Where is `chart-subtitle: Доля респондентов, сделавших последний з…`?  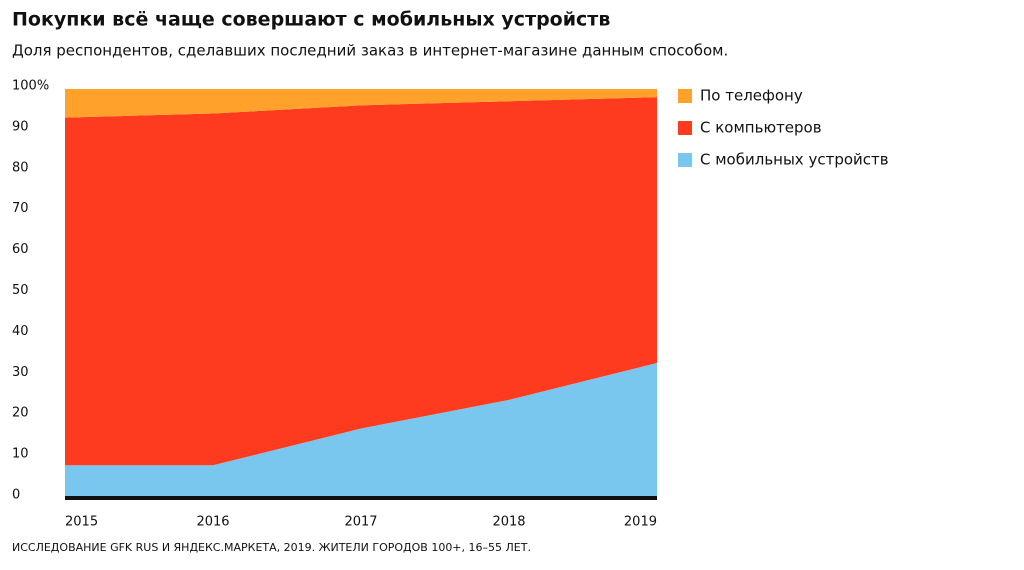 chart-subtitle: Доля респондентов, сделавших последний з… is located at coordinates (370, 51).